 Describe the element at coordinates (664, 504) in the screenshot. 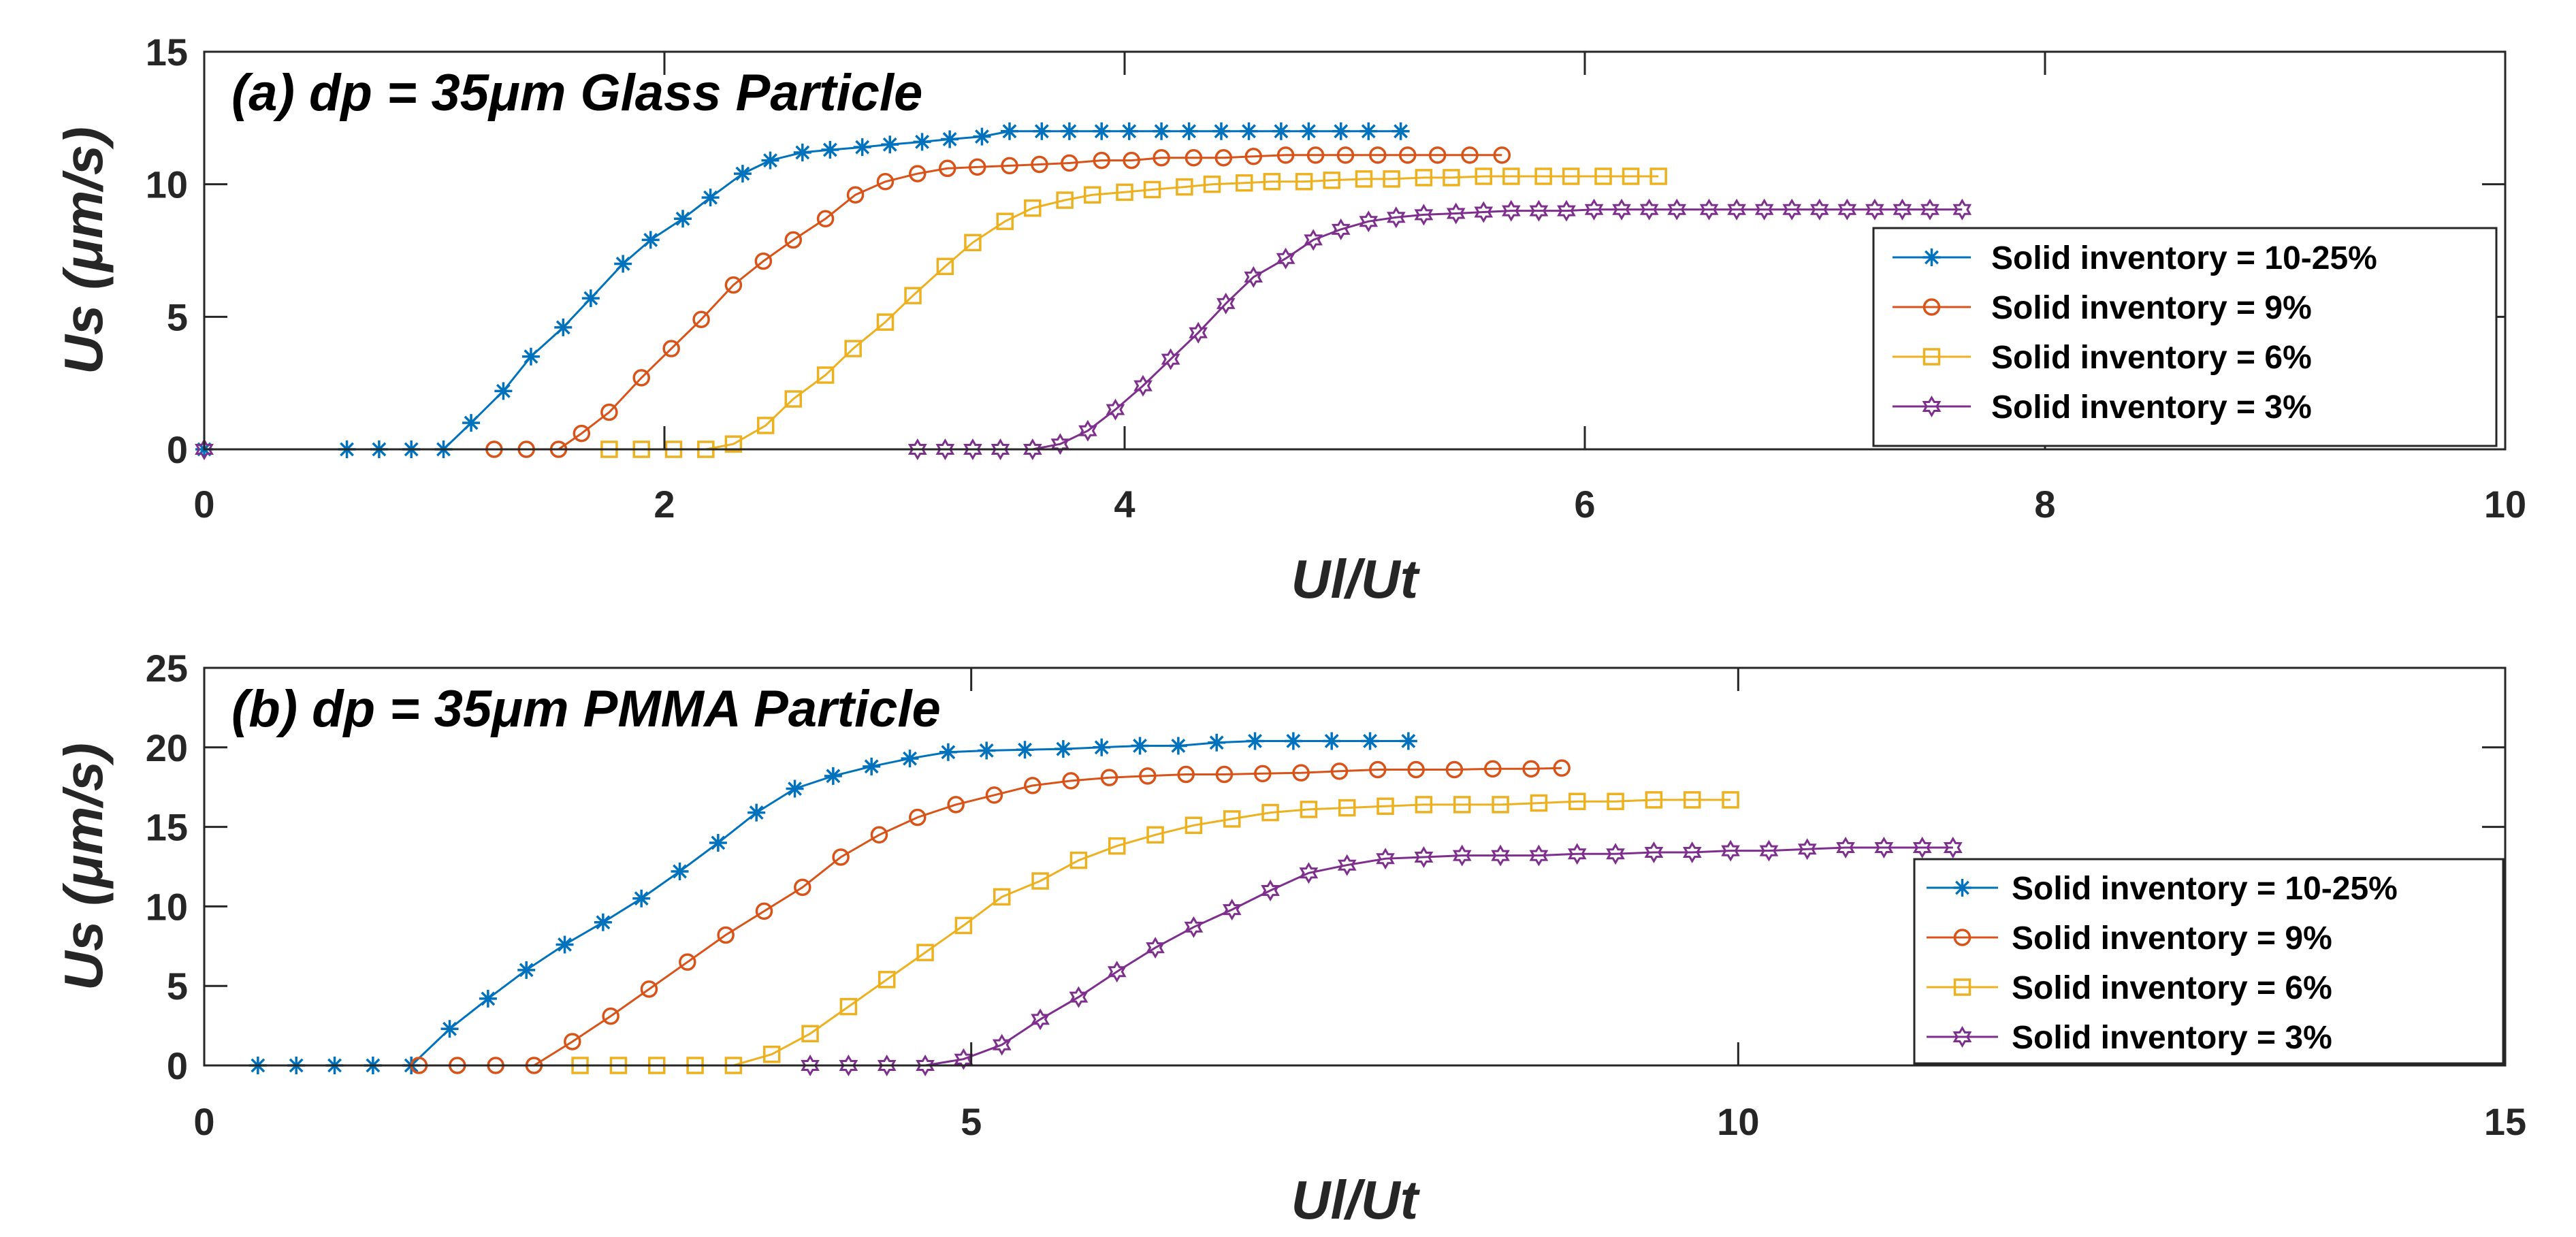

I see `panel-a-x-tick-label: 2` at that location.